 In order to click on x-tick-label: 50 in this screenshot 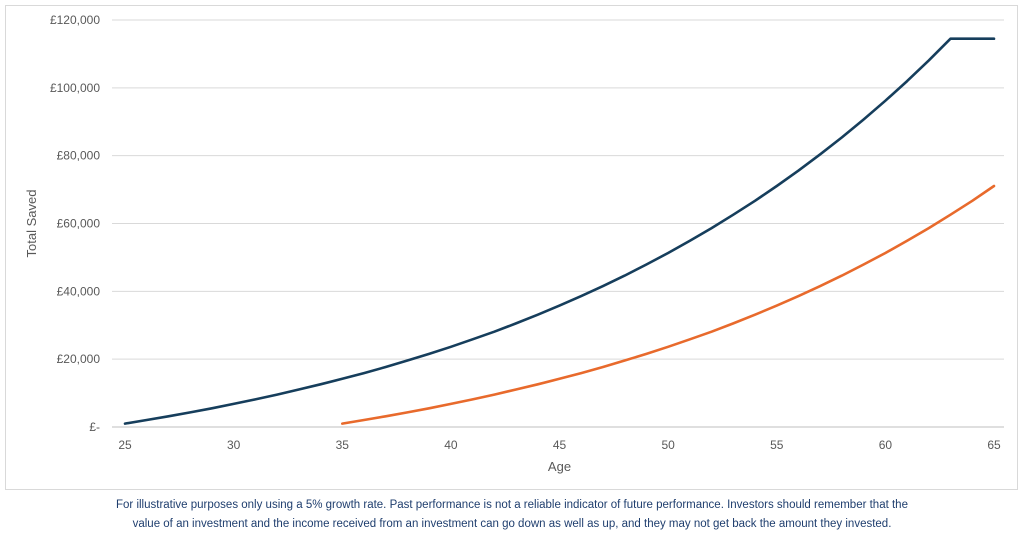, I will do `click(668, 445)`.